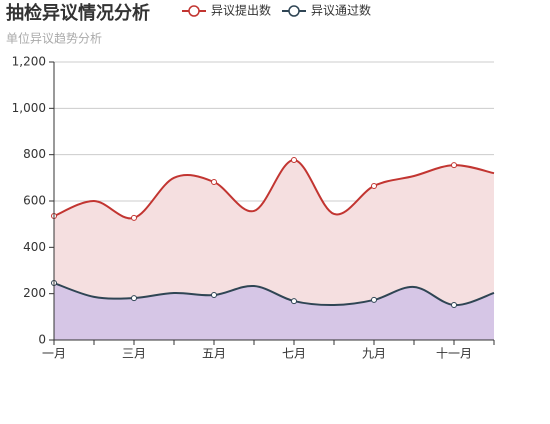  What do you see at coordinates (29, 108) in the screenshot?
I see `y-tick-label: 1,000` at bounding box center [29, 108].